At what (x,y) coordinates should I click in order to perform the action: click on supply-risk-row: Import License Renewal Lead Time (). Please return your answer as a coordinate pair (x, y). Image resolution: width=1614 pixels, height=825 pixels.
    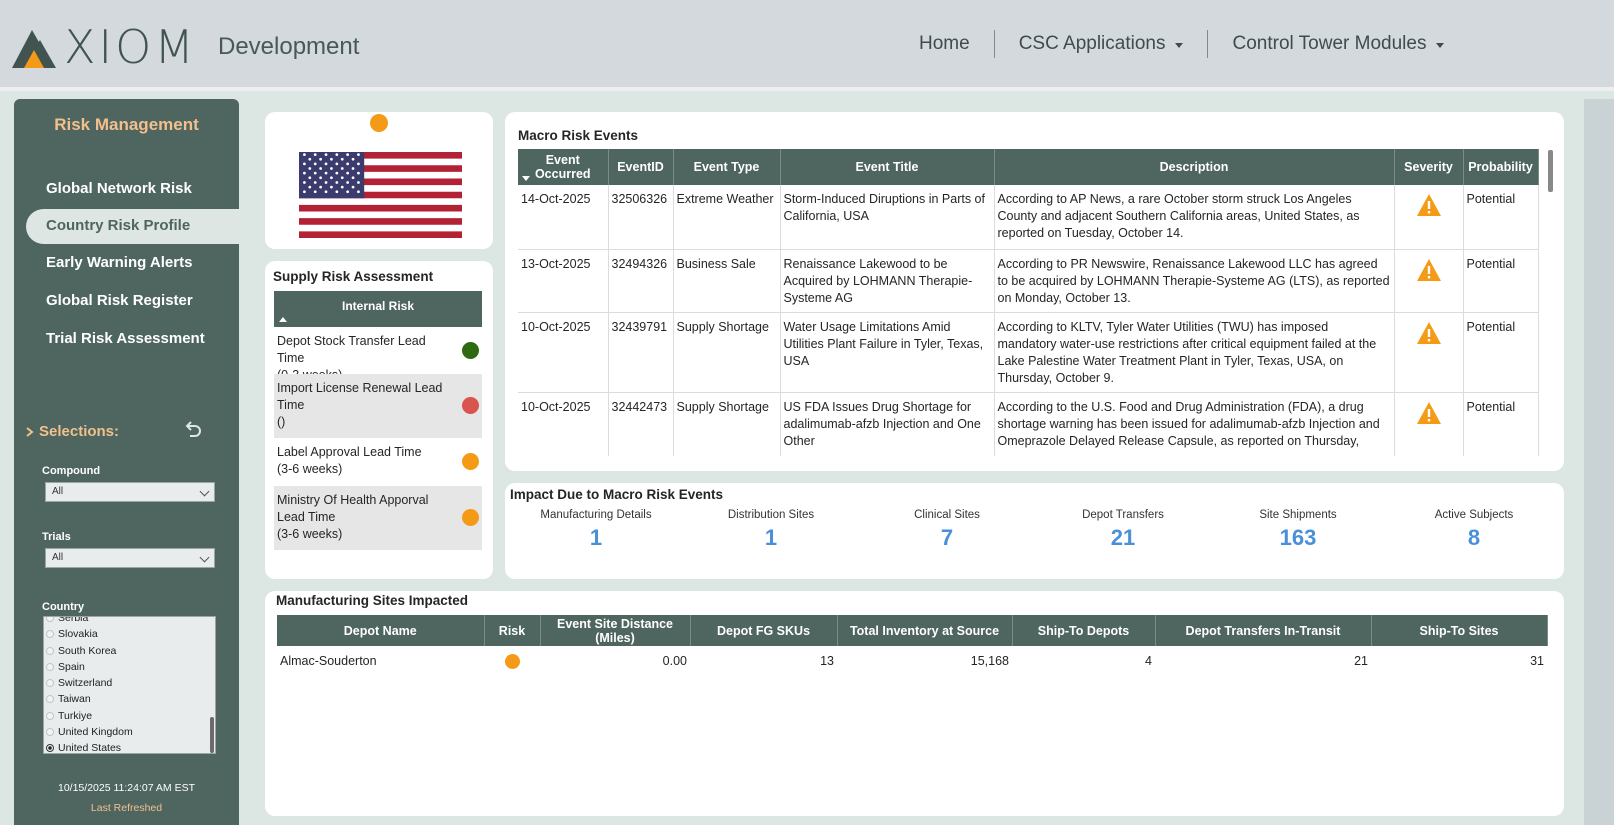
    Looking at the image, I should click on (378, 406).